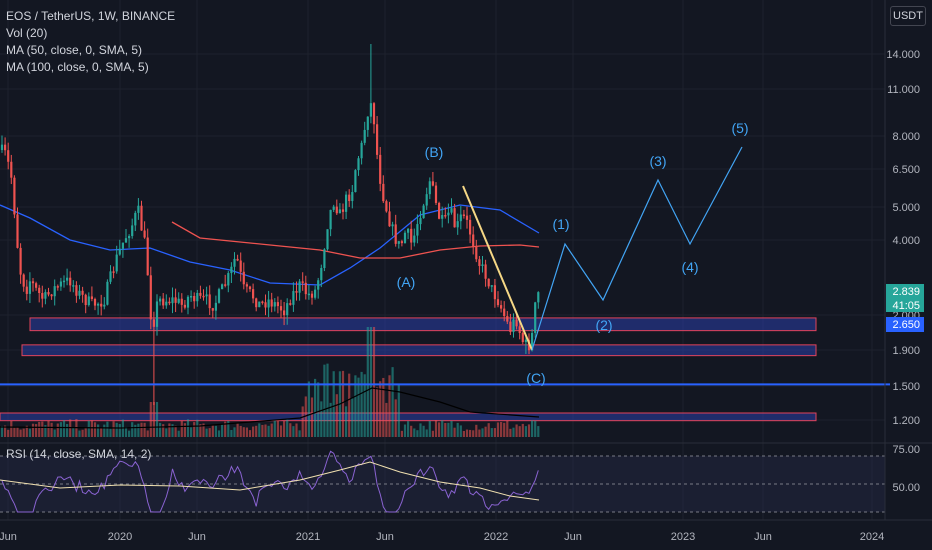 The height and width of the screenshot is (550, 932). I want to click on currency-badge: USDT, so click(908, 16).